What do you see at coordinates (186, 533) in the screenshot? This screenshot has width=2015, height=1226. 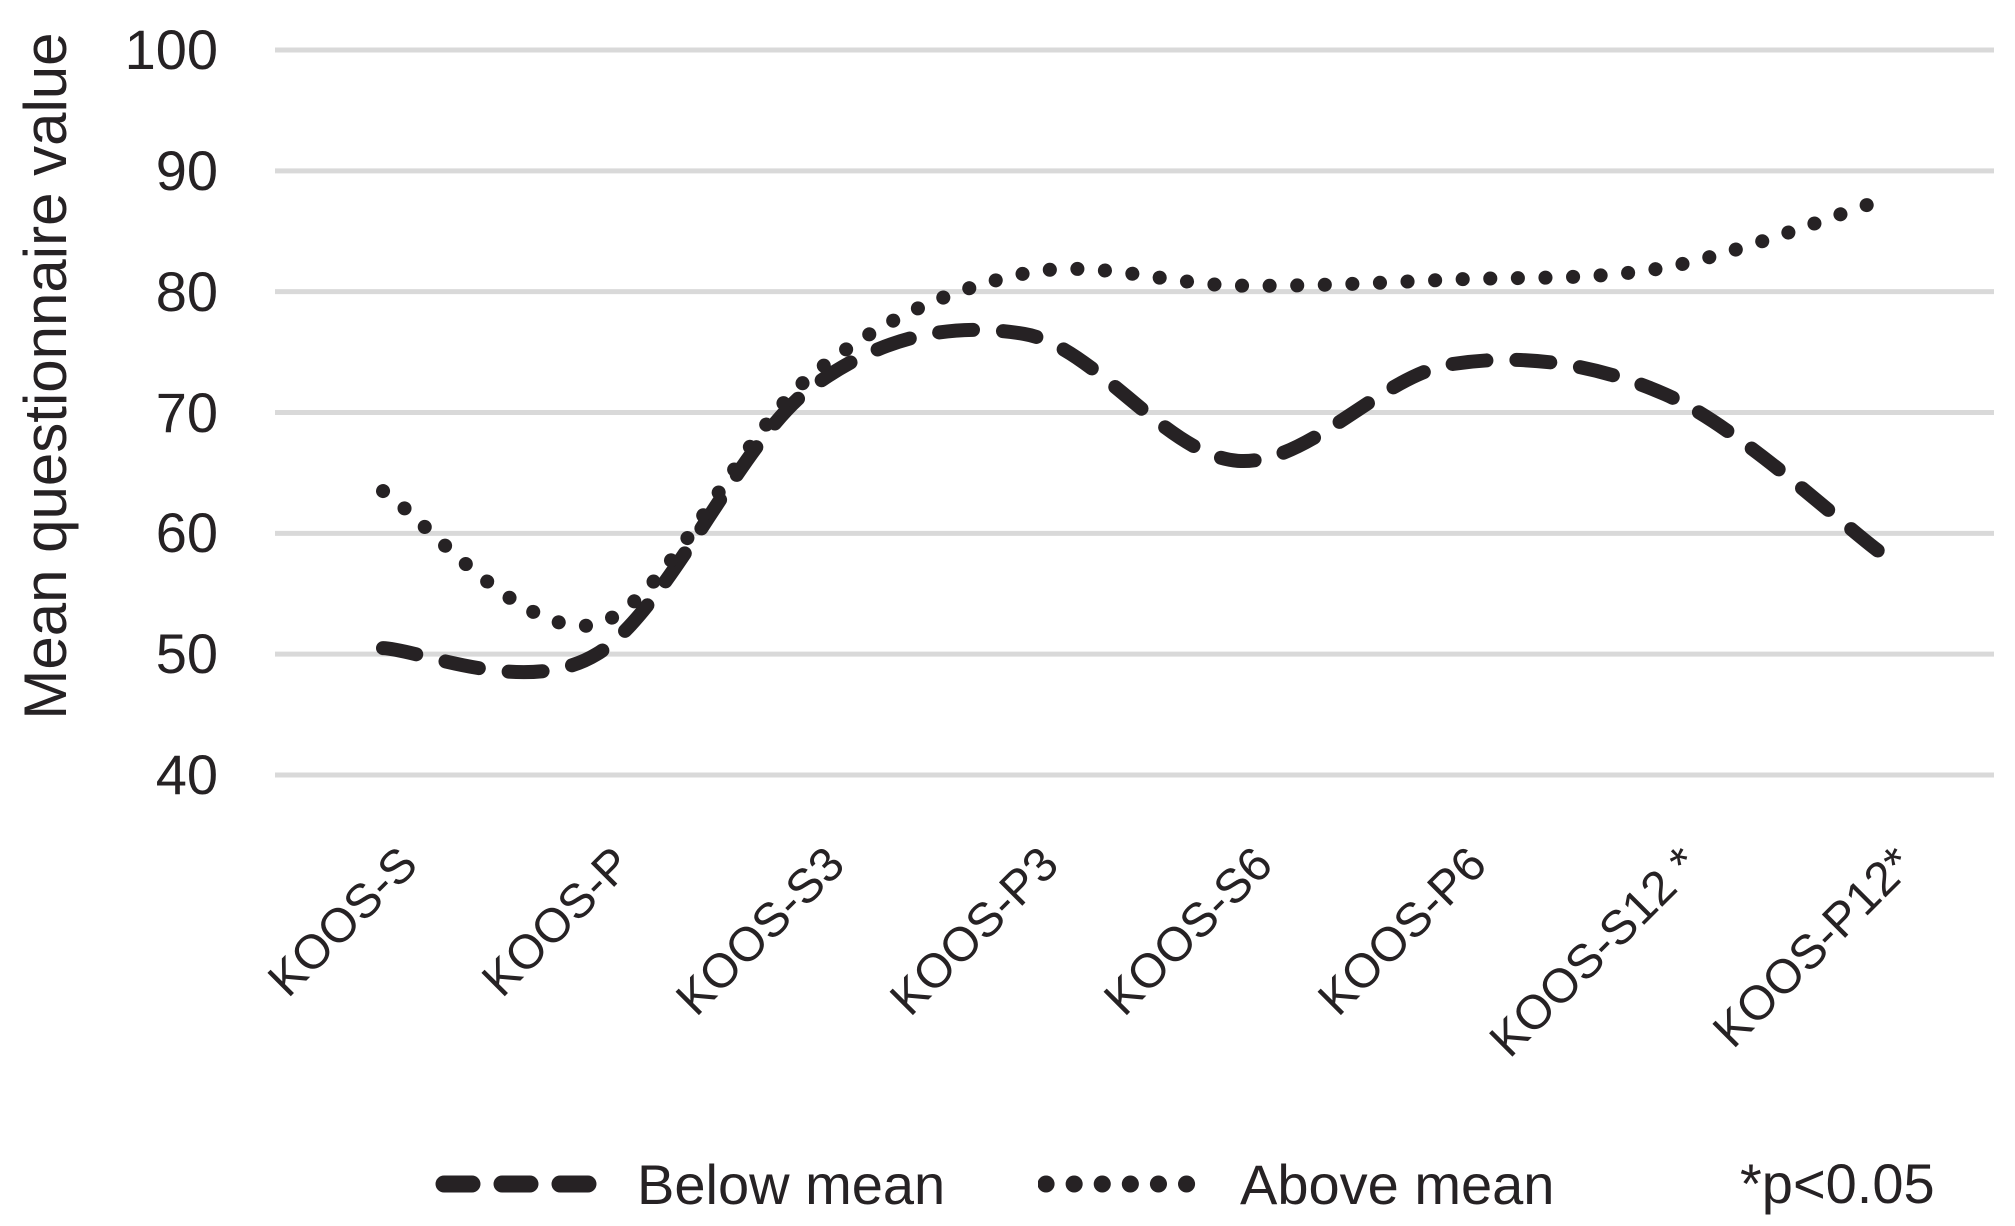 I see `y-tick-label-60: 60` at bounding box center [186, 533].